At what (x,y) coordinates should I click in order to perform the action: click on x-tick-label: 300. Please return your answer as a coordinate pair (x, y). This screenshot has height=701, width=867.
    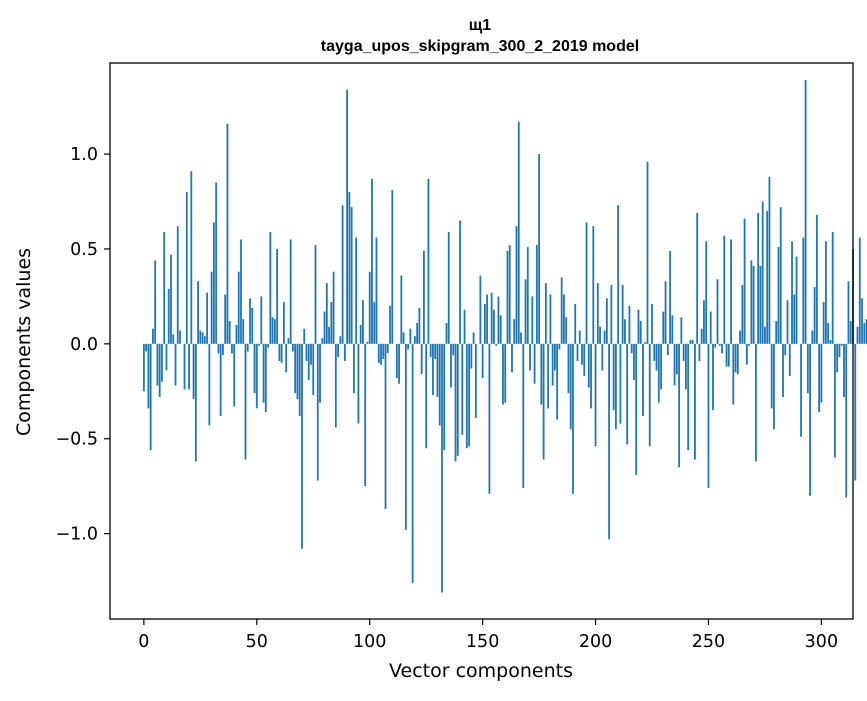
    Looking at the image, I should click on (821, 642).